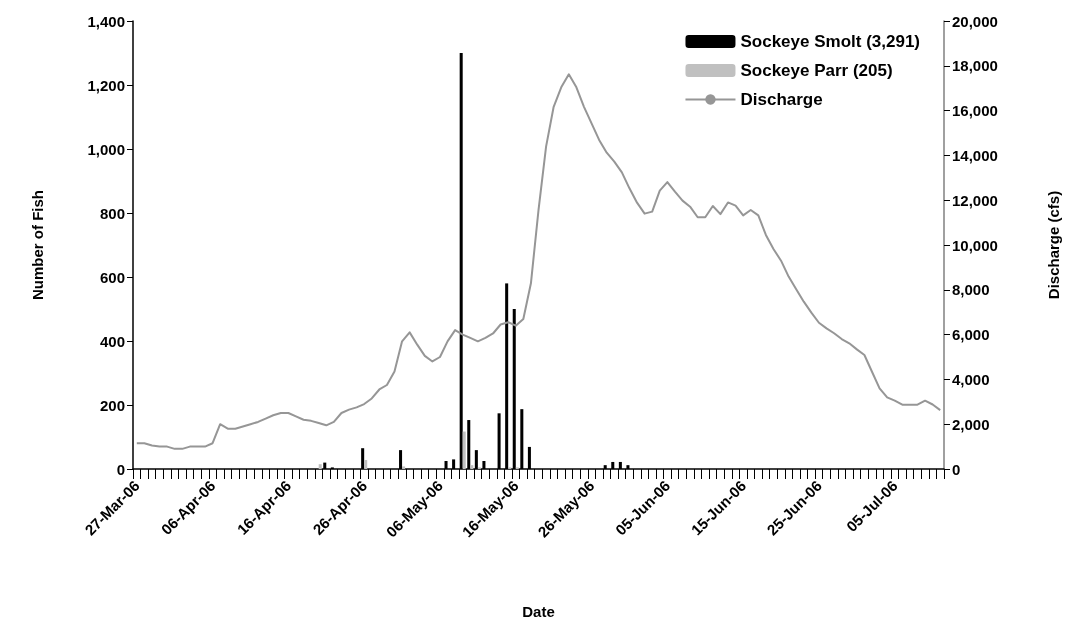 The image size is (1075, 628). What do you see at coordinates (106, 21) in the screenshot?
I see `y-tick-label: 1,400` at bounding box center [106, 21].